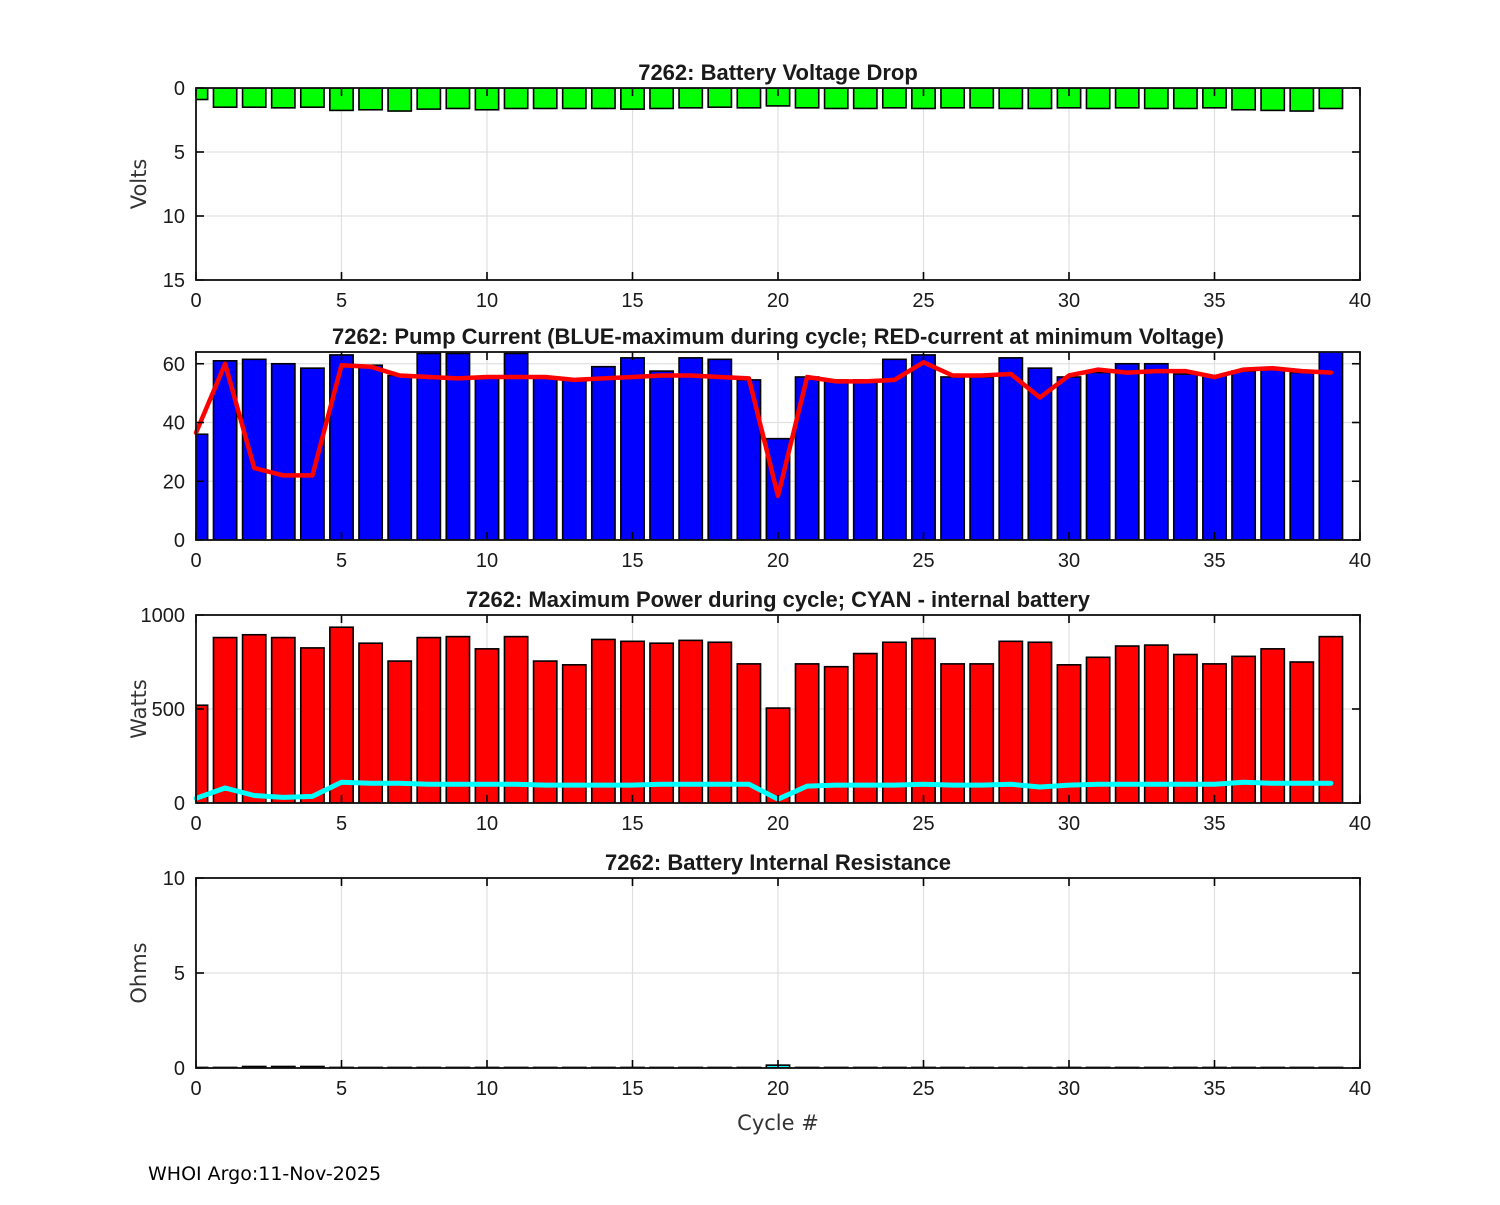 Image resolution: width=1500 pixels, height=1205 pixels. I want to click on y-tick-label: 60, so click(174, 365).